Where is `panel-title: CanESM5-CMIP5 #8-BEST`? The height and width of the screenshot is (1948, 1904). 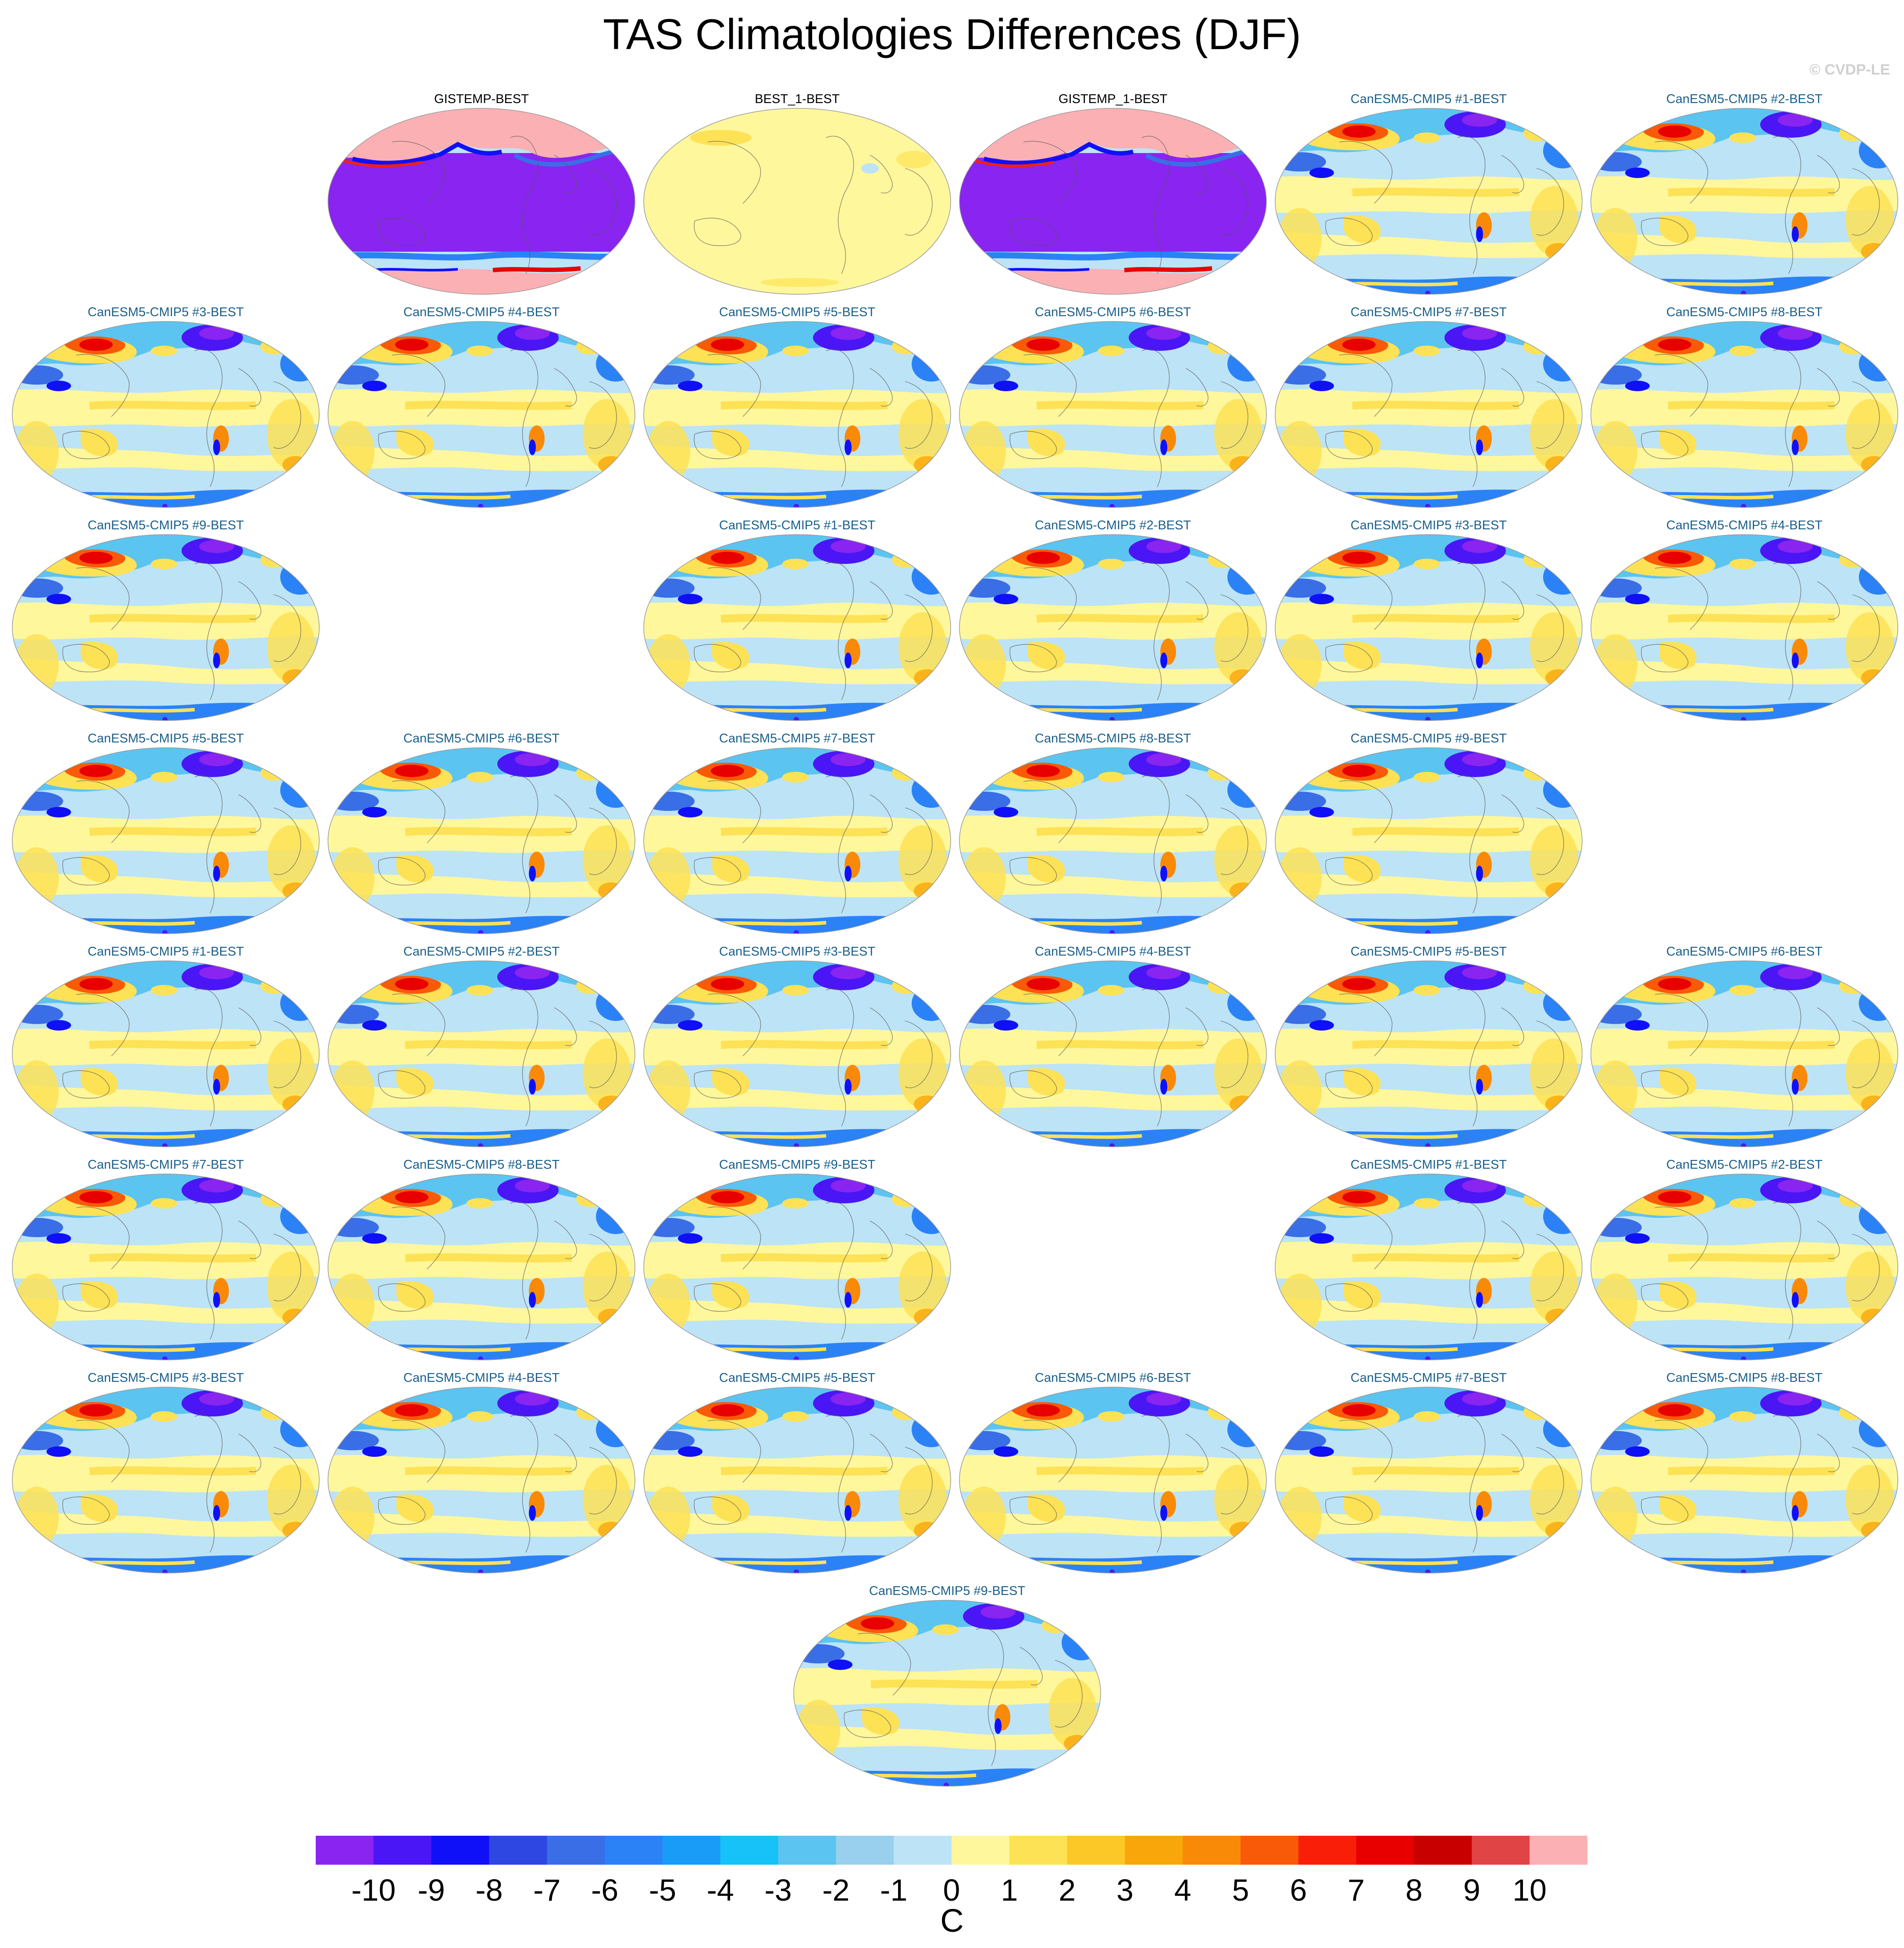 panel-title: CanESM5-CMIP5 #8-BEST is located at coordinates (481, 1165).